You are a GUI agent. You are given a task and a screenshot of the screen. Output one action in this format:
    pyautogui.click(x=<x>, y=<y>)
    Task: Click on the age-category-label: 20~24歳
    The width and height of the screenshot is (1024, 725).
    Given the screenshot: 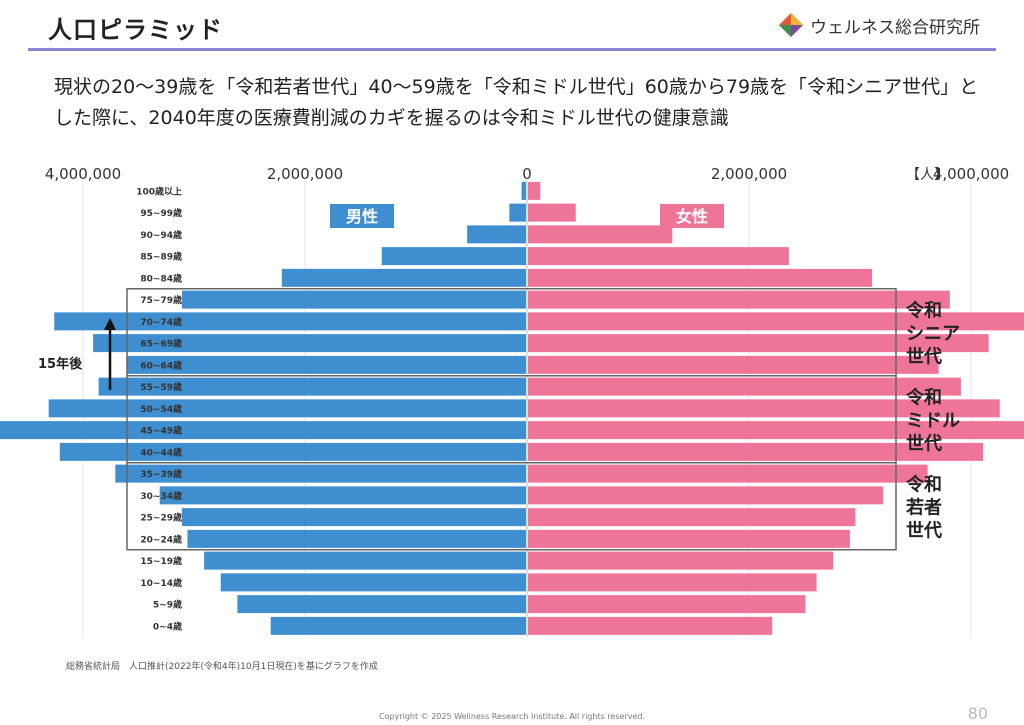 What is the action you would take?
    pyautogui.click(x=161, y=539)
    